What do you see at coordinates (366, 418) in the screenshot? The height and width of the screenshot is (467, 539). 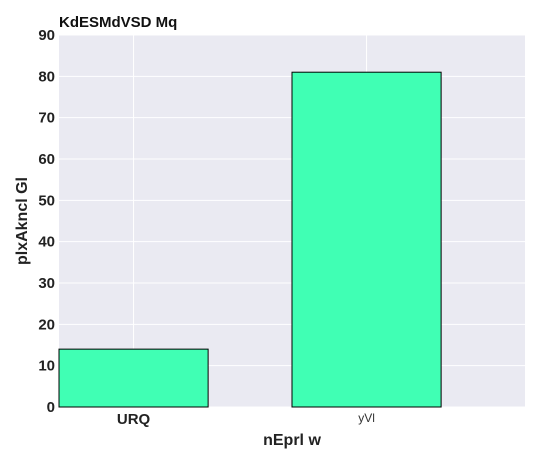 I see `x-tick-label: yVl` at bounding box center [366, 418].